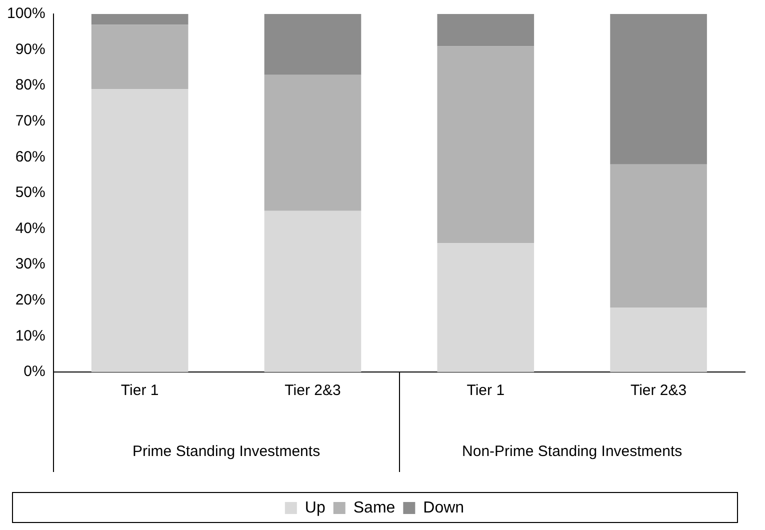 The width and height of the screenshot is (765, 530). What do you see at coordinates (30, 335) in the screenshot?
I see `y-tick-label: 10%` at bounding box center [30, 335].